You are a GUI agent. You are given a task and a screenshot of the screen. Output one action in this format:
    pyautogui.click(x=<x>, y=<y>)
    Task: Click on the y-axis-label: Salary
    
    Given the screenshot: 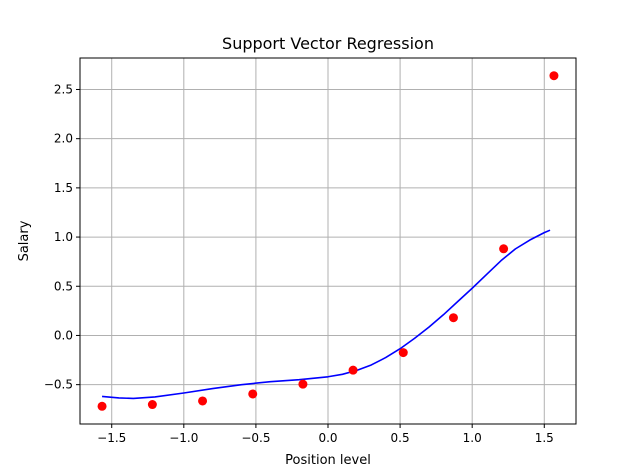 What is the action you would take?
    pyautogui.click(x=24, y=240)
    